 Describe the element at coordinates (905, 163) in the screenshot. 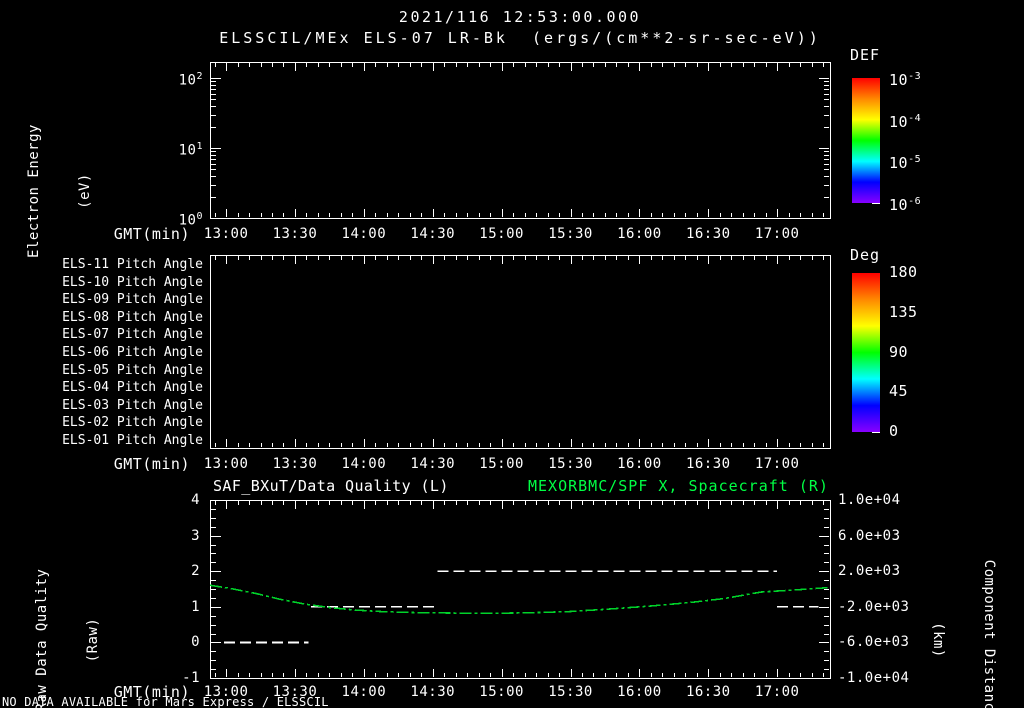

I see `def-tick-label: 10-5` at that location.